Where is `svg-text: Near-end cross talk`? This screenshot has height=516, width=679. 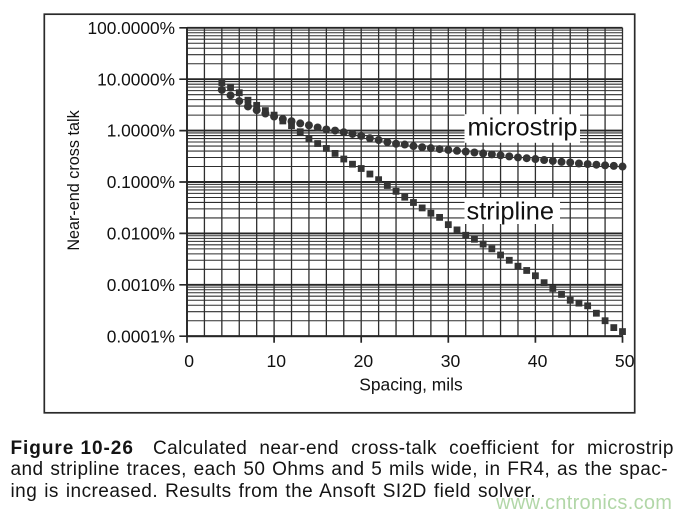
svg-text: Near-end cross talk is located at coordinates (74, 179).